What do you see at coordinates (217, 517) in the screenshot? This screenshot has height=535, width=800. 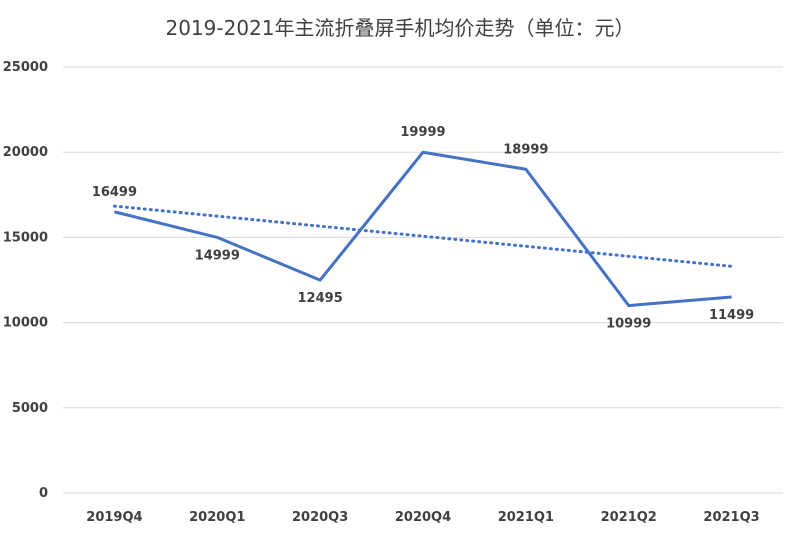 I see `x-tick-label: 2020Q1` at bounding box center [217, 517].